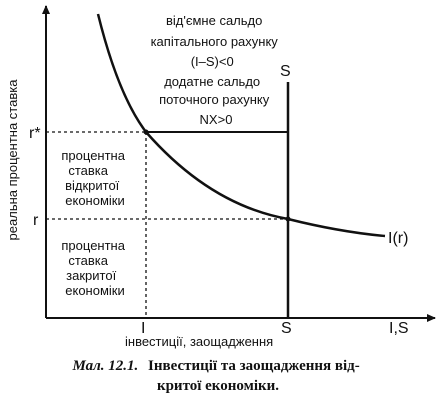  What do you see at coordinates (92, 185) in the screenshot?
I see `open-rate-note-line: відкритої` at bounding box center [92, 185].